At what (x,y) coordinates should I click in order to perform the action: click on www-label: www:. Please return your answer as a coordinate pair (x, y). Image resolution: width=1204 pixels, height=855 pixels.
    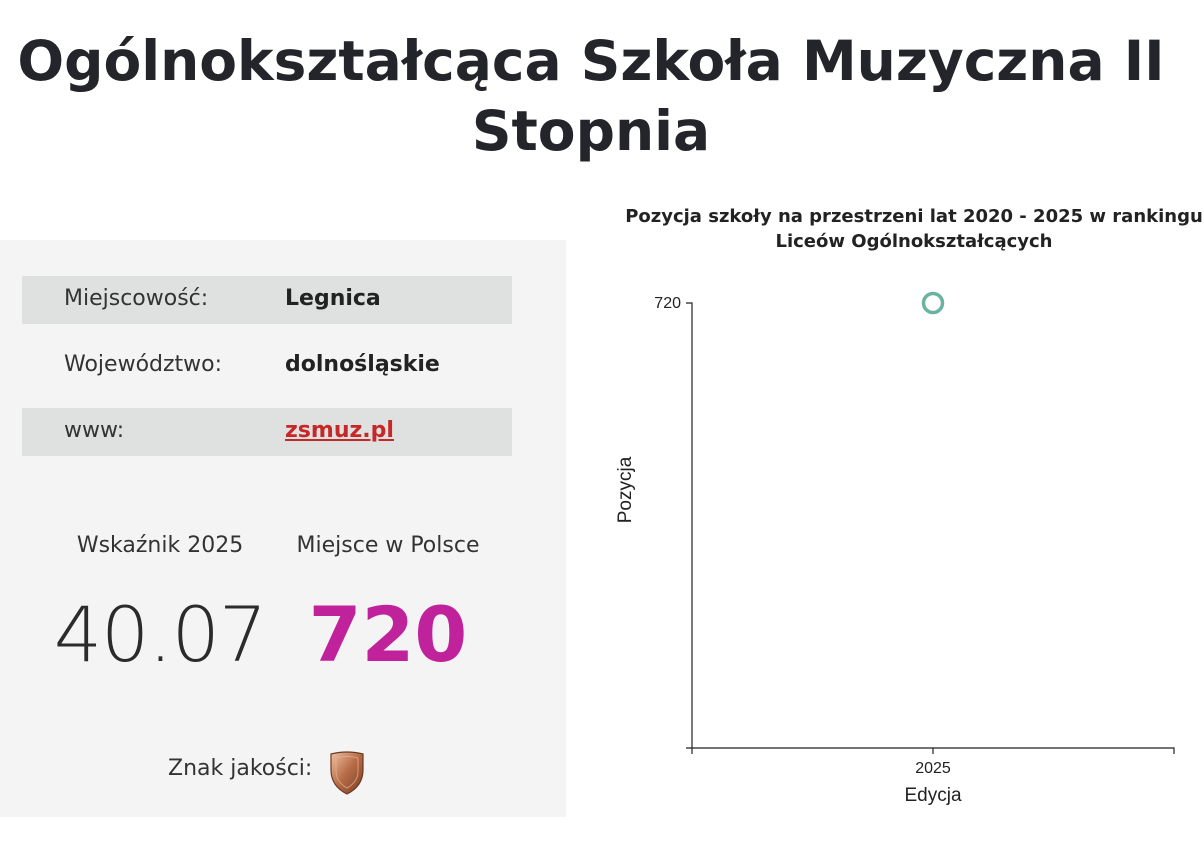
    Looking at the image, I should click on (94, 430).